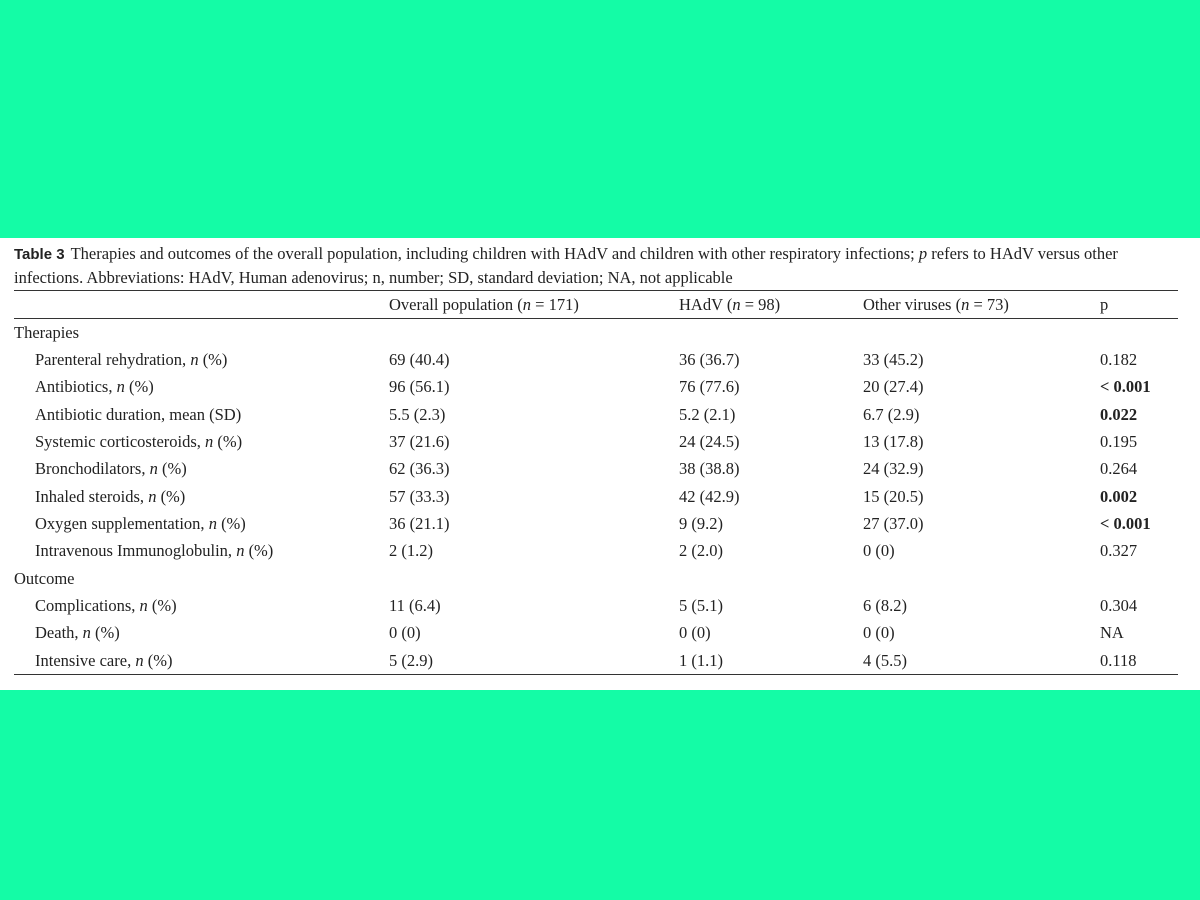 Image resolution: width=1200 pixels, height=900 pixels. What do you see at coordinates (39, 254) in the screenshot?
I see `caption-label: Table 3` at bounding box center [39, 254].